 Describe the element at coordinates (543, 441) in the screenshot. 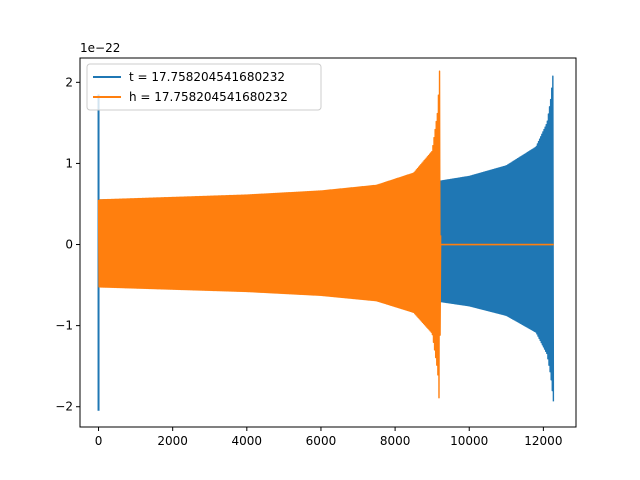

I see `x-tick-label: 12000` at that location.